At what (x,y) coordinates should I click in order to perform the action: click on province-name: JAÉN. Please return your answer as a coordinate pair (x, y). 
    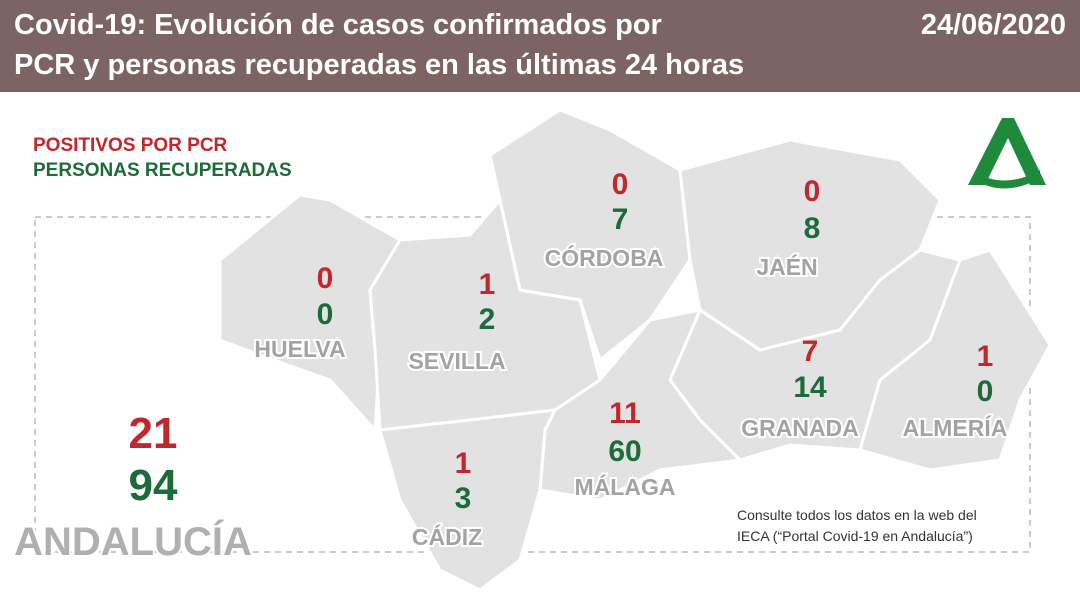
    Looking at the image, I should click on (786, 266).